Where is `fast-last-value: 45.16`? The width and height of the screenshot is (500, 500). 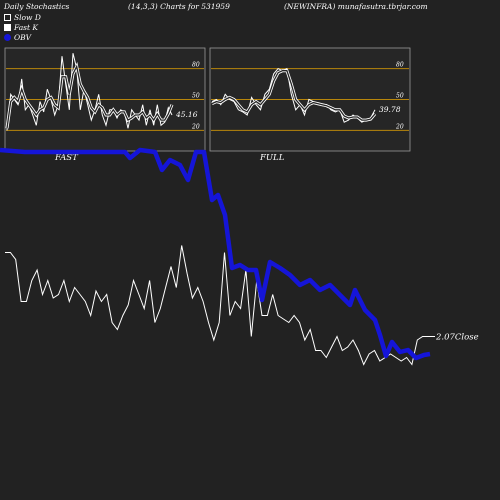 fast-last-value: 45.16 is located at coordinates (186, 114).